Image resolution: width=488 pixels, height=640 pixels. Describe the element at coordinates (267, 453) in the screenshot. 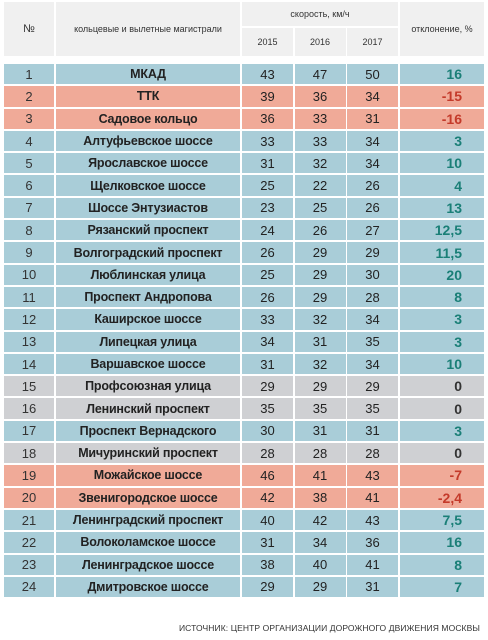

I see `speed-2015: 28` at that location.